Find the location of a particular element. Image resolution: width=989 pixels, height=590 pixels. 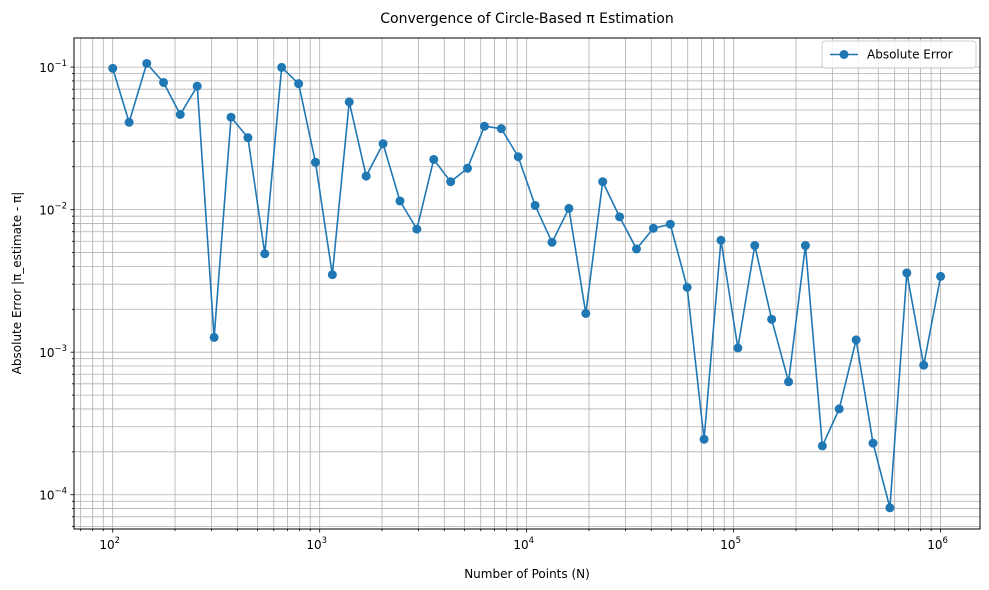

legend-frame is located at coordinates (899, 54).